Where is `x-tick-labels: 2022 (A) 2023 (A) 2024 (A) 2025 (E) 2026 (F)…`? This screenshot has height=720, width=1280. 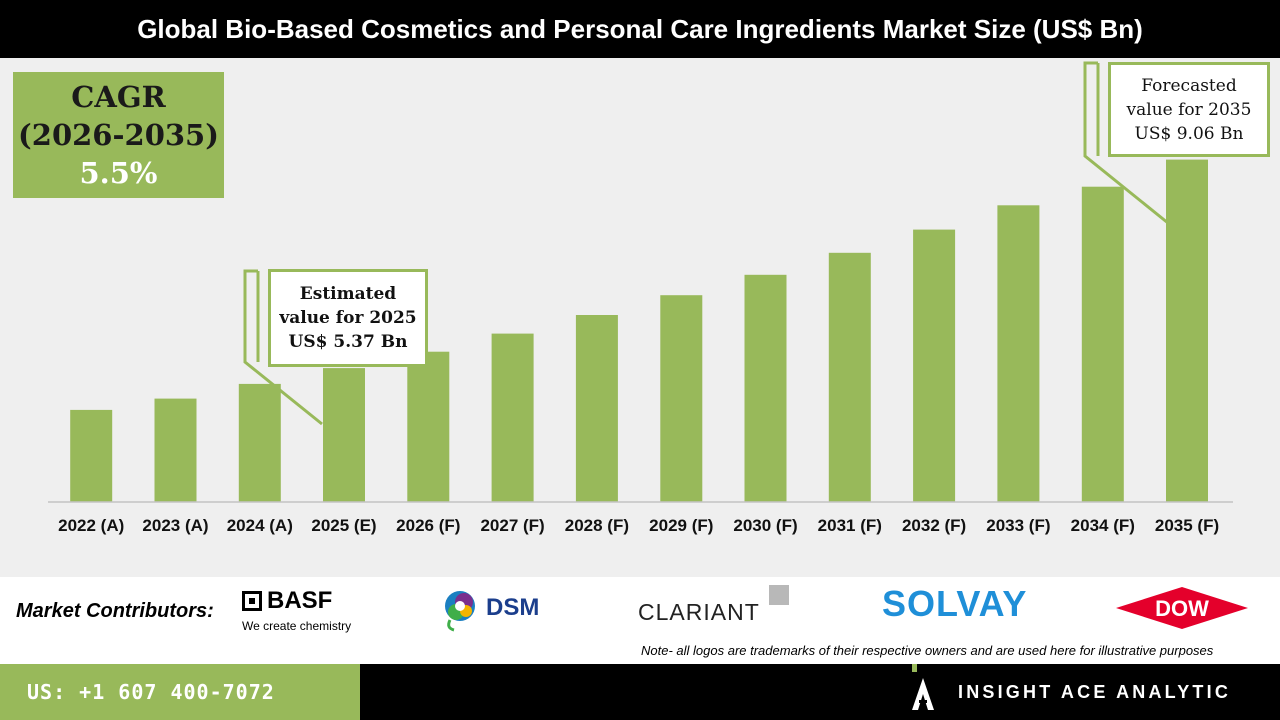
x-tick-labels: 2022 (A) 2023 (A) 2024 (A) 2025 (E) 2026 (F)… is located at coordinates (638, 525).